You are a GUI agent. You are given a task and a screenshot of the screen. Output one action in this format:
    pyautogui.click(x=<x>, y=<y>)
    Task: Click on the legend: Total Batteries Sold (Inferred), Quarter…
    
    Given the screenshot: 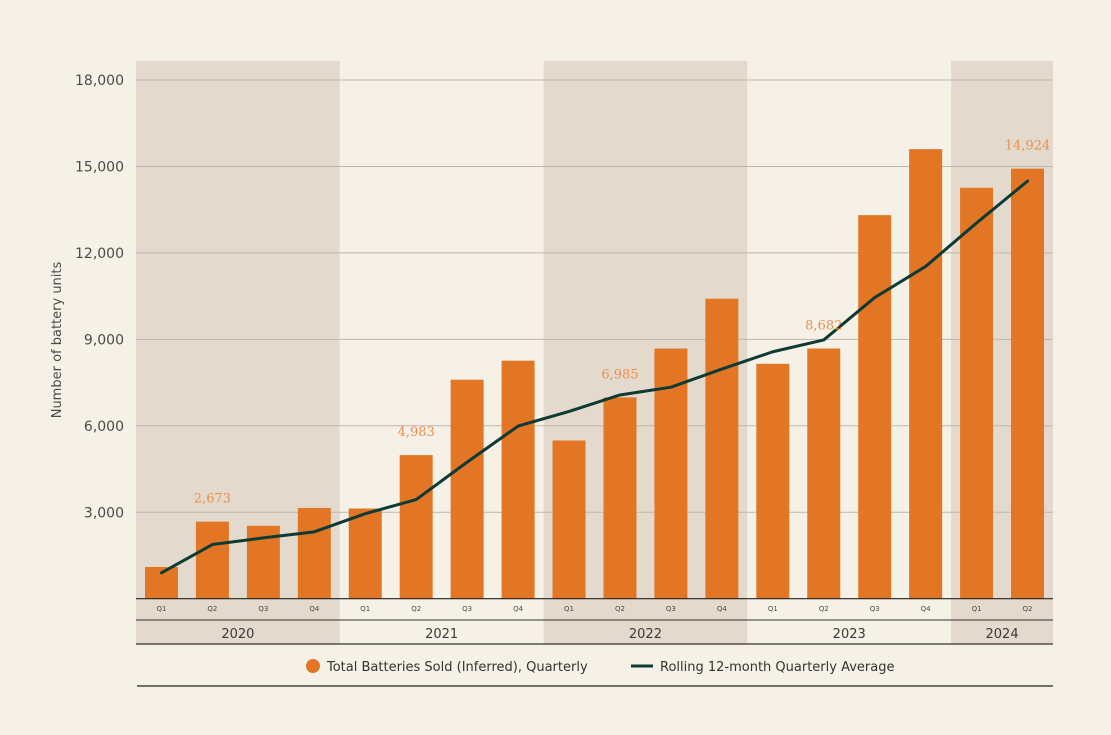 What is the action you would take?
    pyautogui.click(x=595, y=673)
    